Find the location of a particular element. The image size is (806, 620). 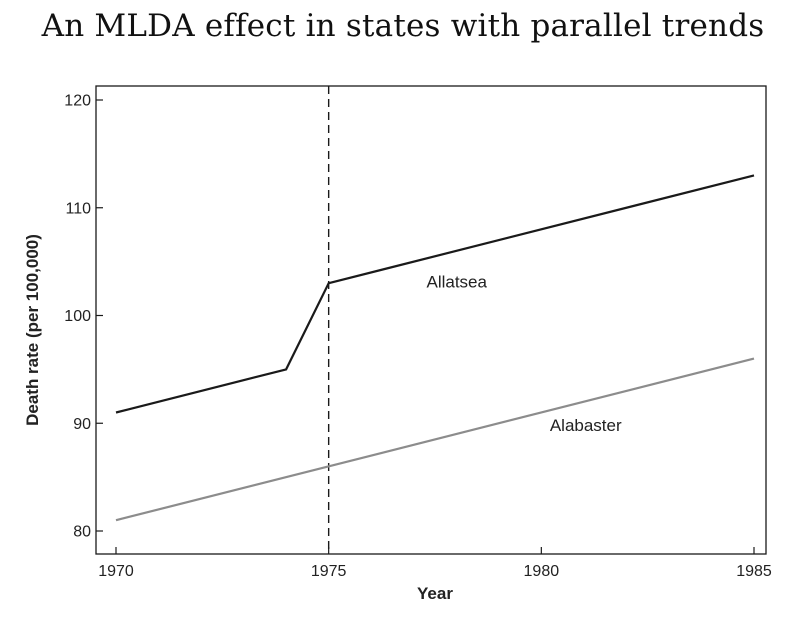

series-annotations: Allatsea Alabaster is located at coordinates (524, 353).